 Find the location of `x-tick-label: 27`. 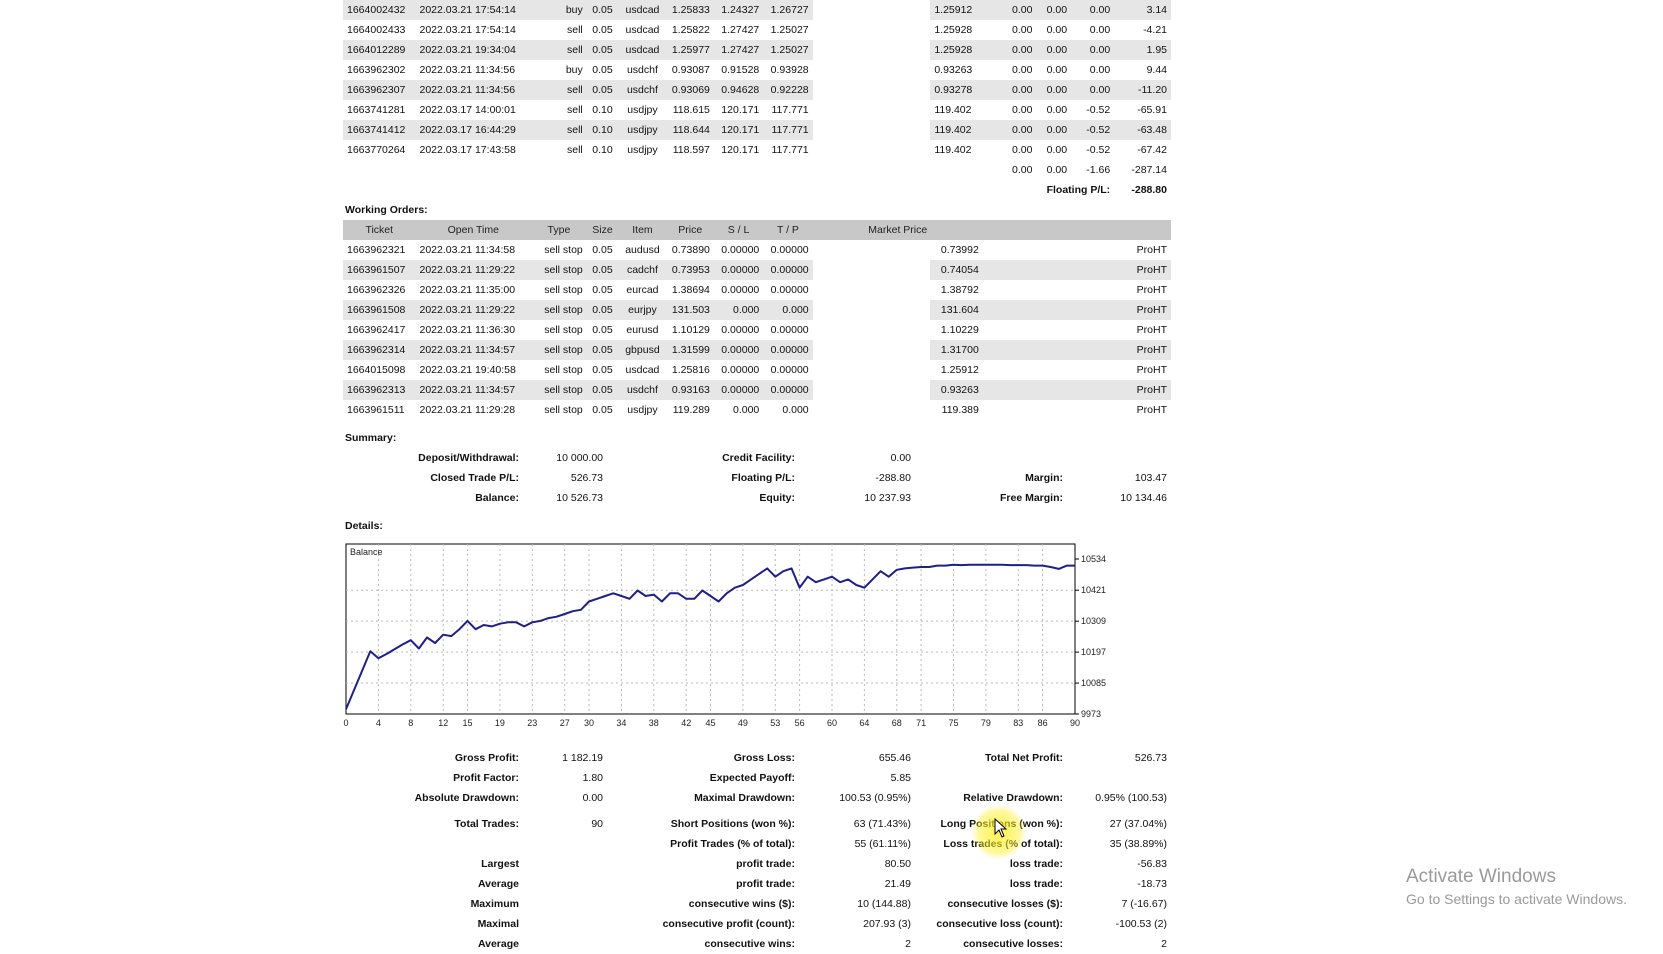

x-tick-label: 27 is located at coordinates (565, 723).